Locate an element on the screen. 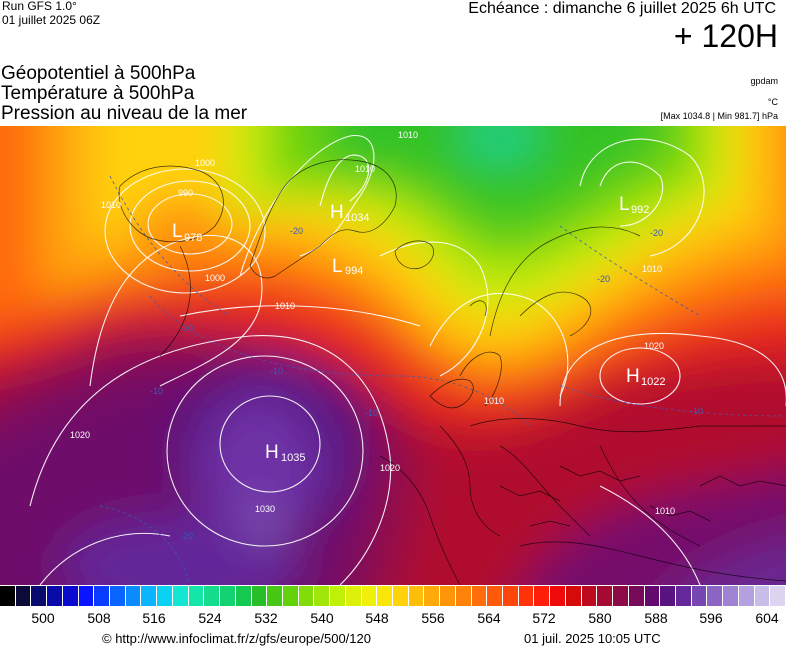 The image size is (786, 648). forecast-horizon: + 120H is located at coordinates (725, 36).